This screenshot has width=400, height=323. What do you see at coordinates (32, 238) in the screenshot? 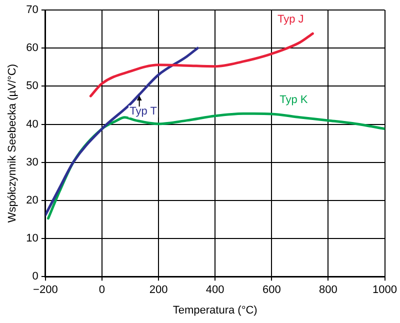
I see `y-tick-label: 10` at bounding box center [32, 238].